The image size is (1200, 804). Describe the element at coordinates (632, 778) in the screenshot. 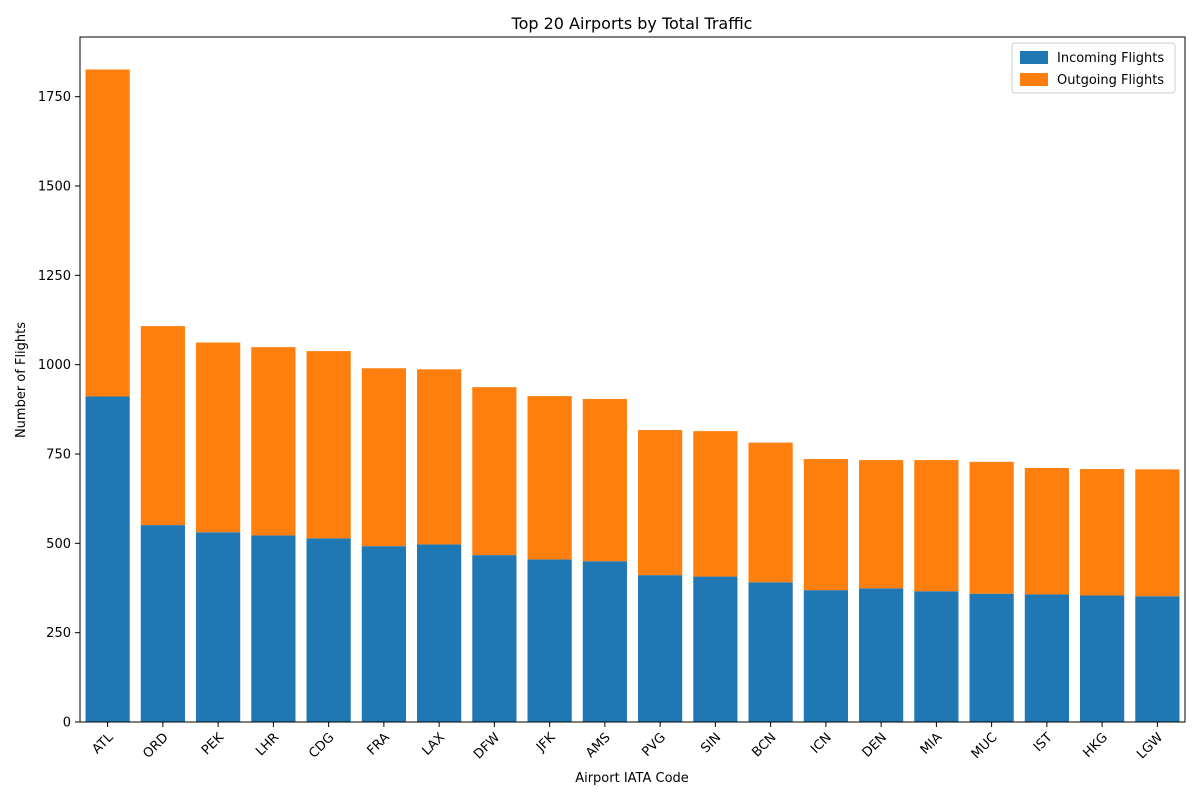

I see `x-axis-label: Airport IATA Code` at that location.